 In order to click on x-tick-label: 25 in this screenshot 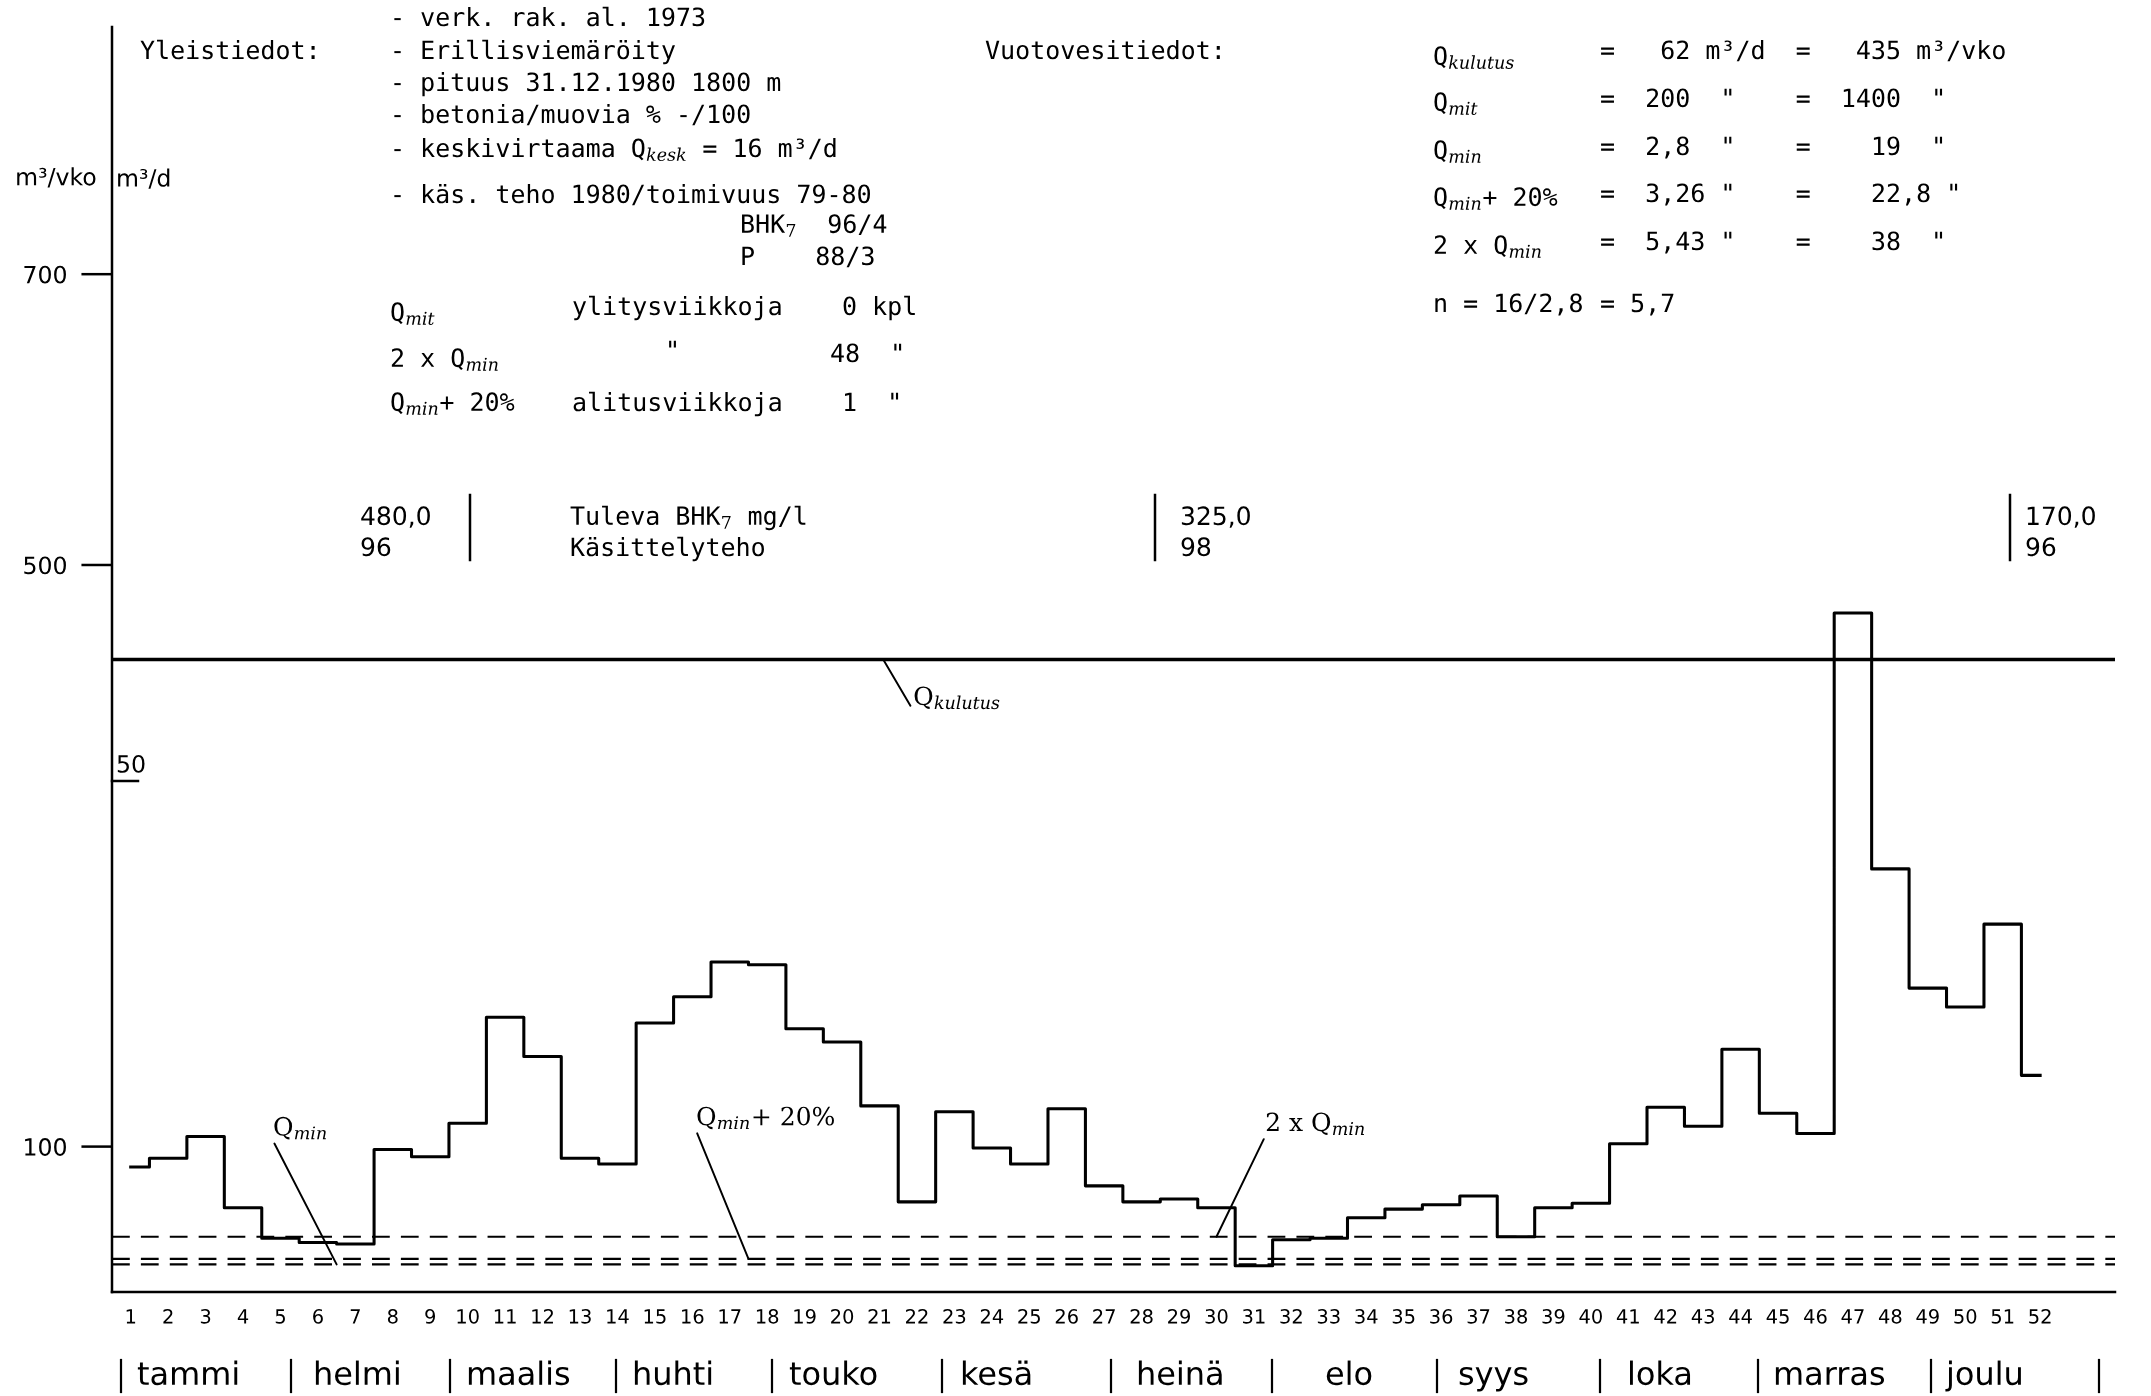, I will do `click(1029, 1316)`.